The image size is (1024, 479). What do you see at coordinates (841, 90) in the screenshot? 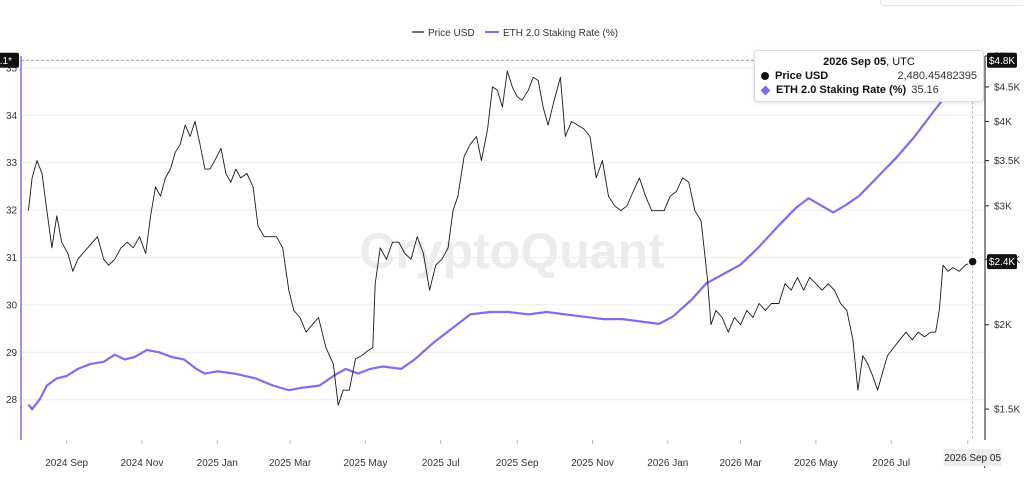
I see `tooltip-staking-label: ETH 2.0 Staking Rate (%)` at bounding box center [841, 90].